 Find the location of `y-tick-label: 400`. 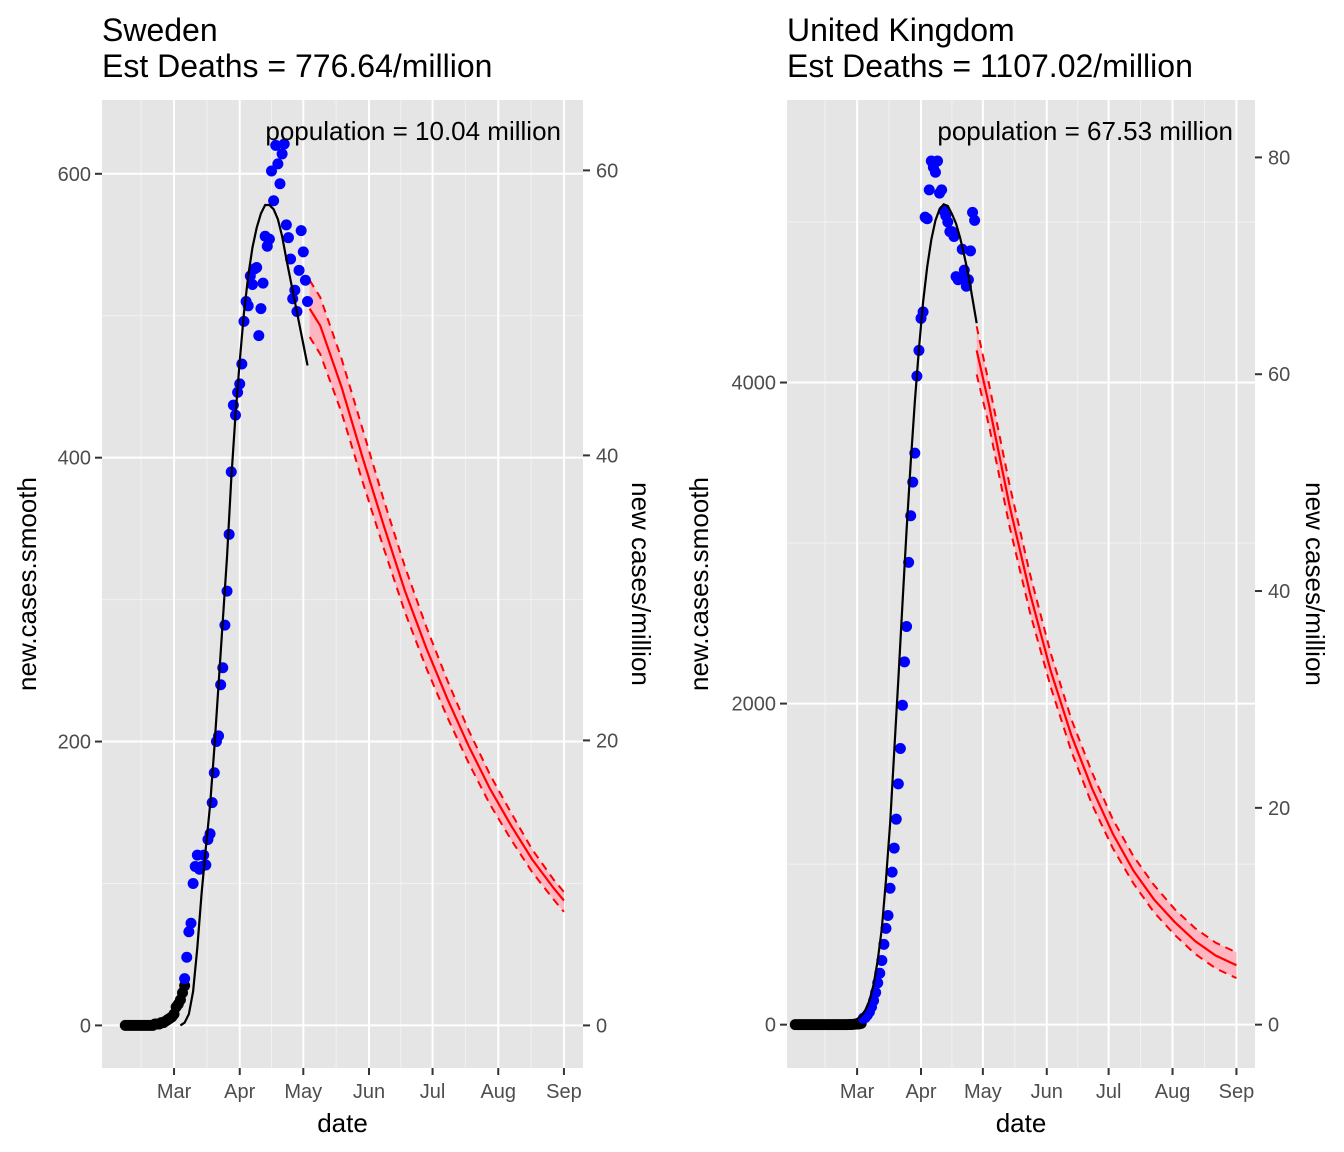

y-tick-label: 400 is located at coordinates (74, 459).